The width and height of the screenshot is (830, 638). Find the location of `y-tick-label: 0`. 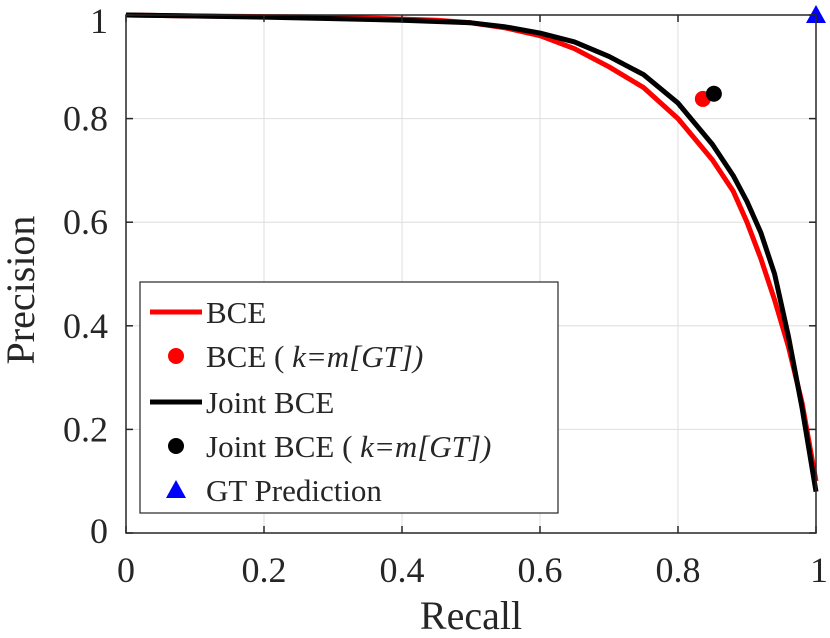

y-tick-label: 0 is located at coordinates (99, 531).